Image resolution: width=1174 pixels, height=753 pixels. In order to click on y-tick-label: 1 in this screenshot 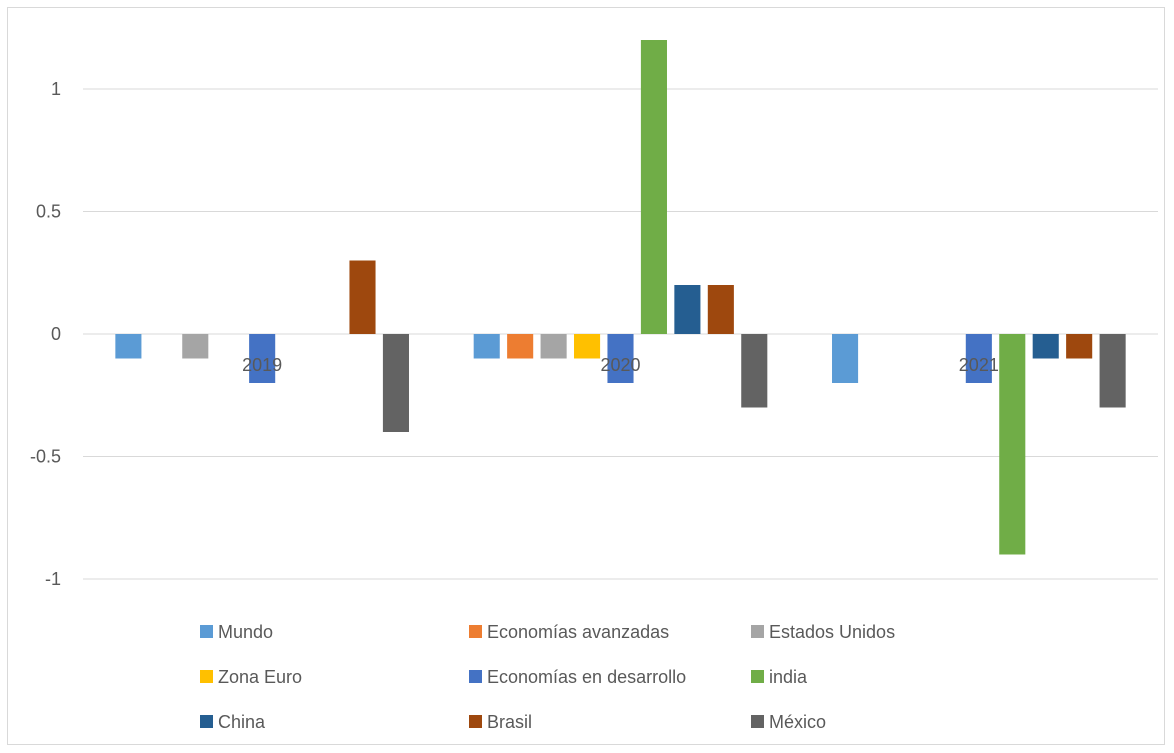, I will do `click(56, 89)`.